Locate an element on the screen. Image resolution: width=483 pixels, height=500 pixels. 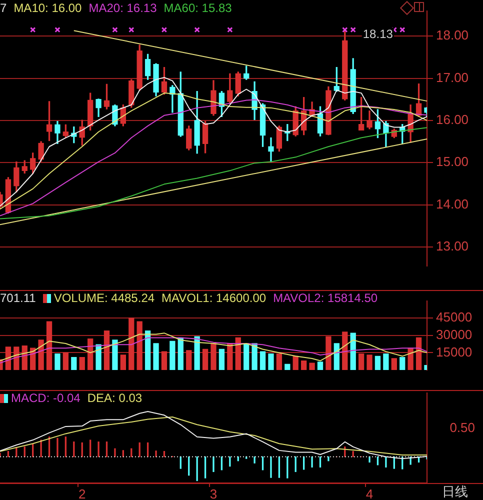
text: MA60: 15.83 is located at coordinates (198, 8).